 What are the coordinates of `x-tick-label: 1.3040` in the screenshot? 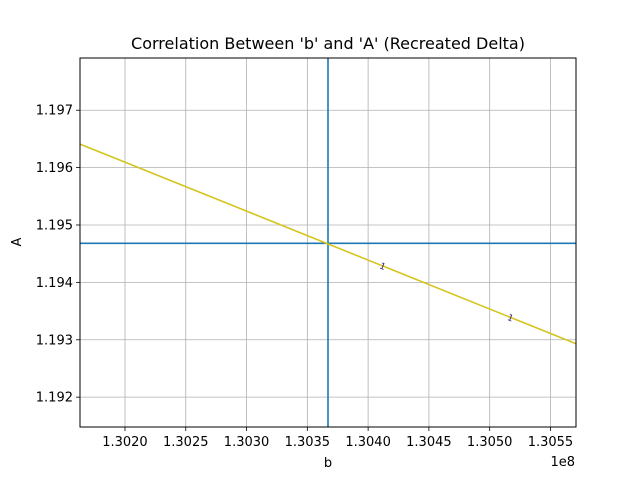 It's located at (368, 442).